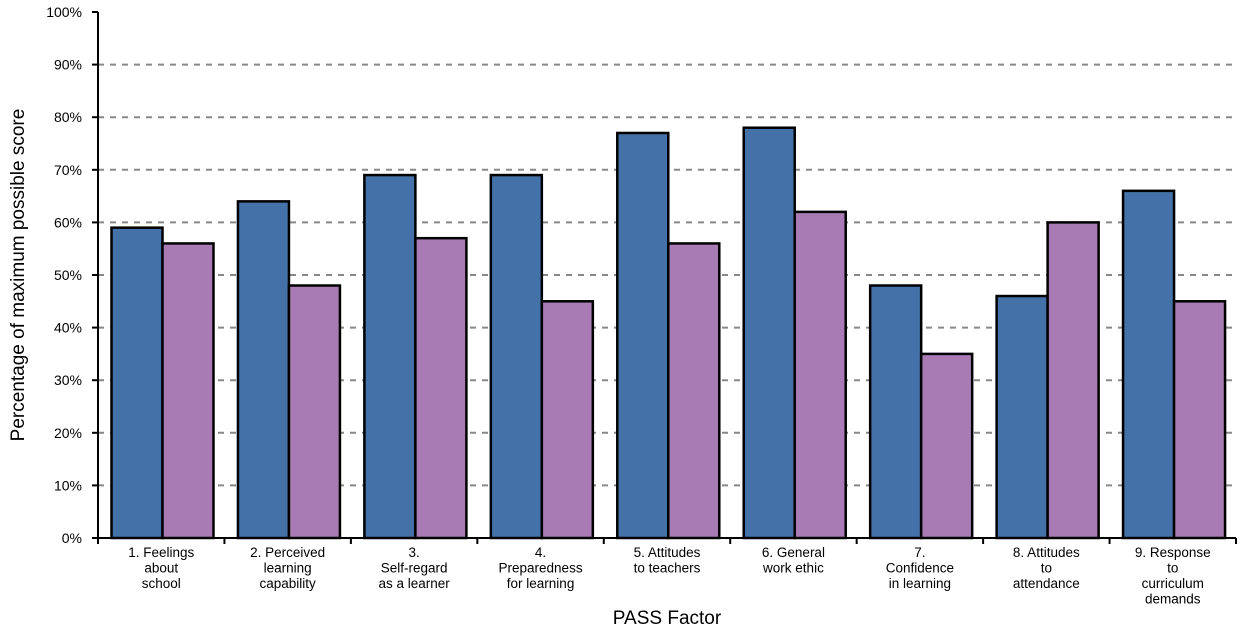  What do you see at coordinates (541, 568) in the screenshot?
I see `x-category-label: 4. Preparedness for learning` at bounding box center [541, 568].